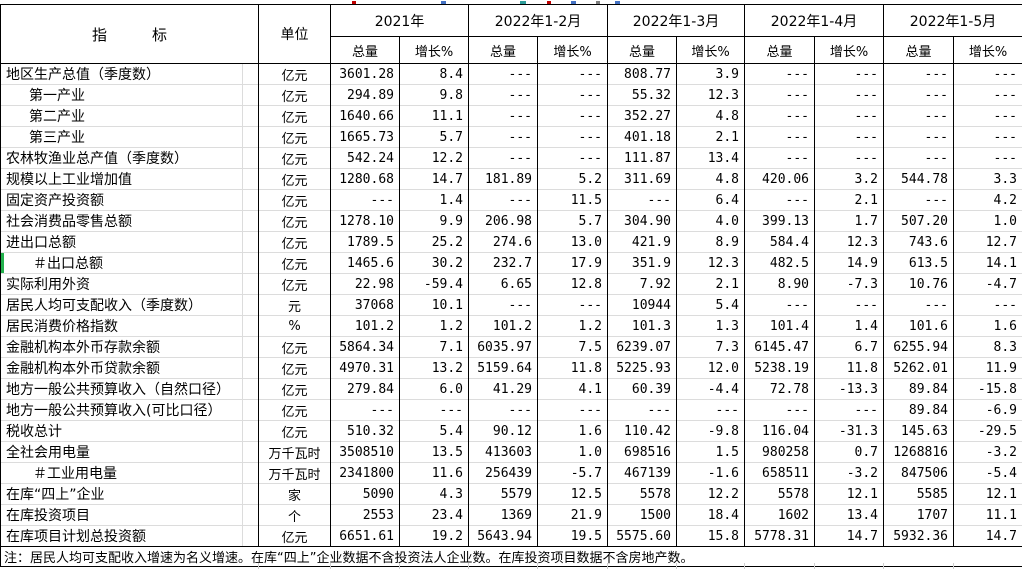  What do you see at coordinates (919, 452) in the screenshot?
I see `value-cell: 1268816` at bounding box center [919, 452].